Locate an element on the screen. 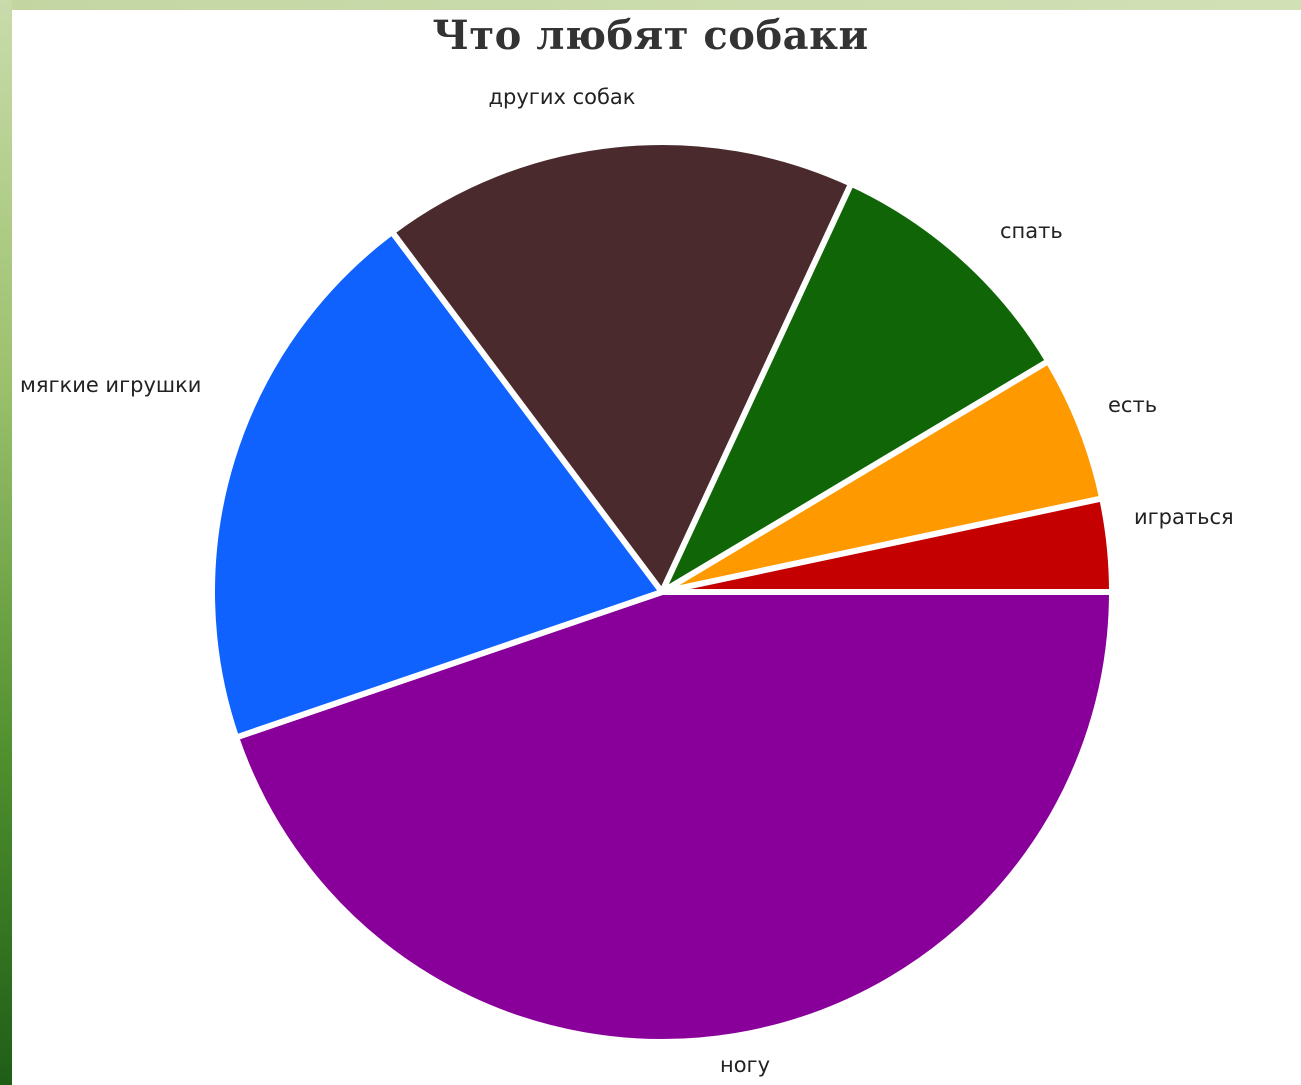 Image resolution: width=1301 pixels, height=1085 pixels. frame-top-border is located at coordinates (650, 5).